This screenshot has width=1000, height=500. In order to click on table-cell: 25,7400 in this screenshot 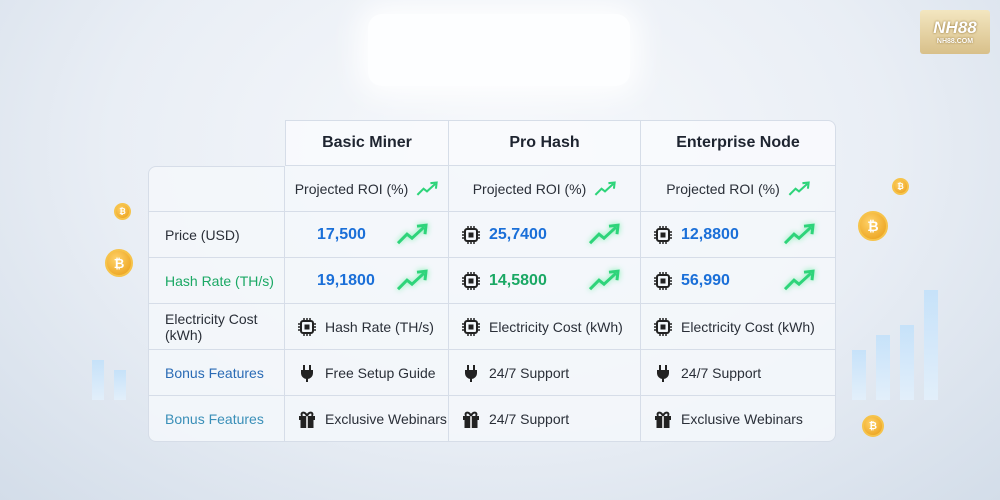, I will do `click(545, 235)`.